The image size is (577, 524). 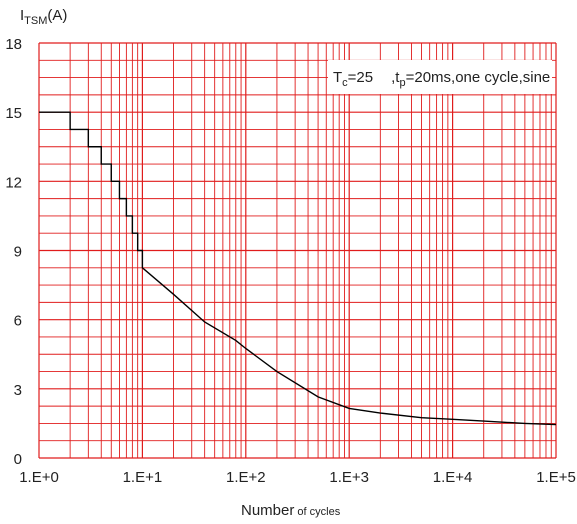 I want to click on annotation-box, so click(x=440, y=77).